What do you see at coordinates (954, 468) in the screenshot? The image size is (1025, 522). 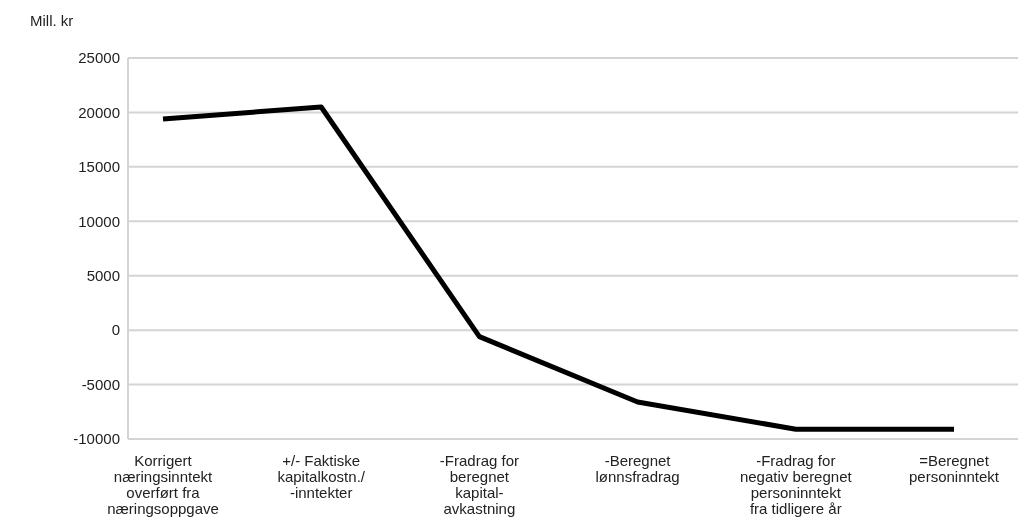 I see `x-tick-label: =Beregnet personinntekt` at bounding box center [954, 468].